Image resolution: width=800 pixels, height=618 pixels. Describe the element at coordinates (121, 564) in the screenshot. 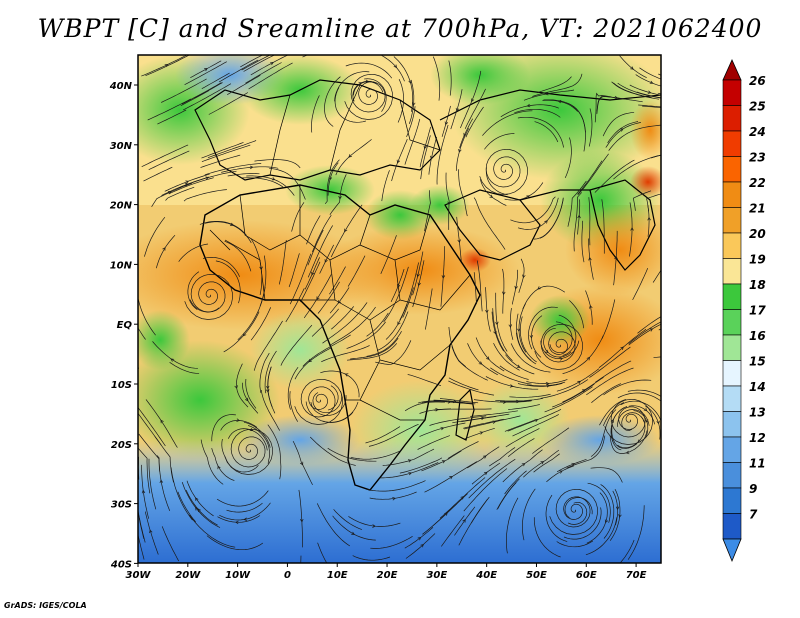

I see `lat-tick-label: 40S` at that location.